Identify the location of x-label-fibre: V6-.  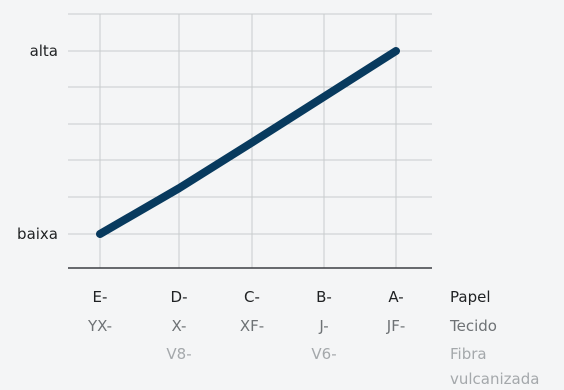
(323, 354).